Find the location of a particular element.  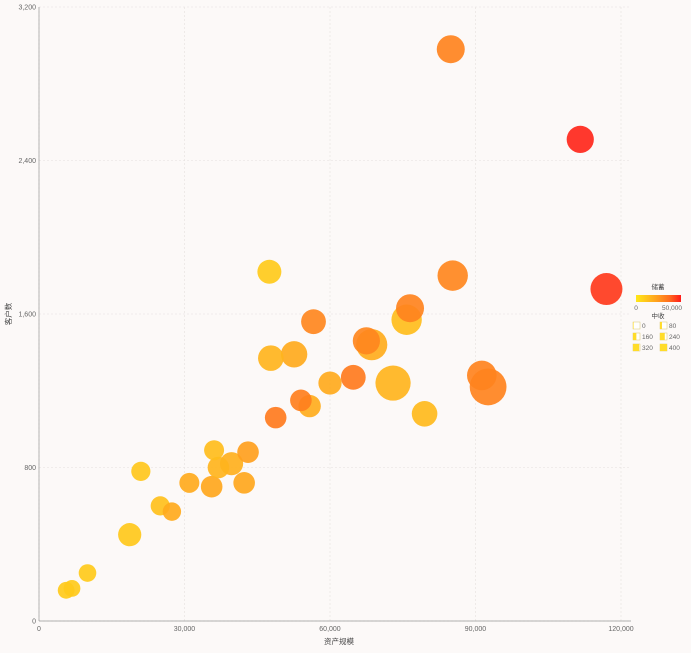

size-legend-label: 320 is located at coordinates (647, 348).